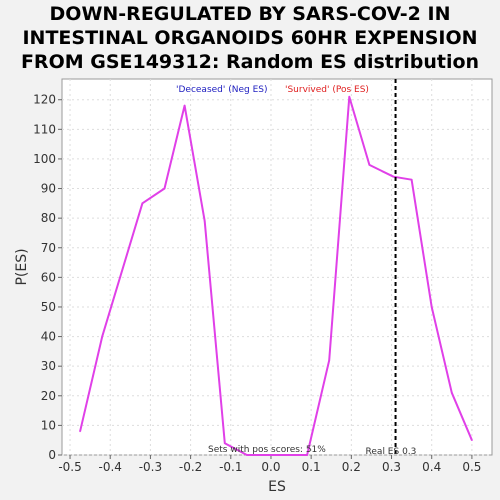 Image resolution: width=500 pixels, height=500 pixels. Describe the element at coordinates (391, 467) in the screenshot. I see `x-tick-label: 0.3` at that location.